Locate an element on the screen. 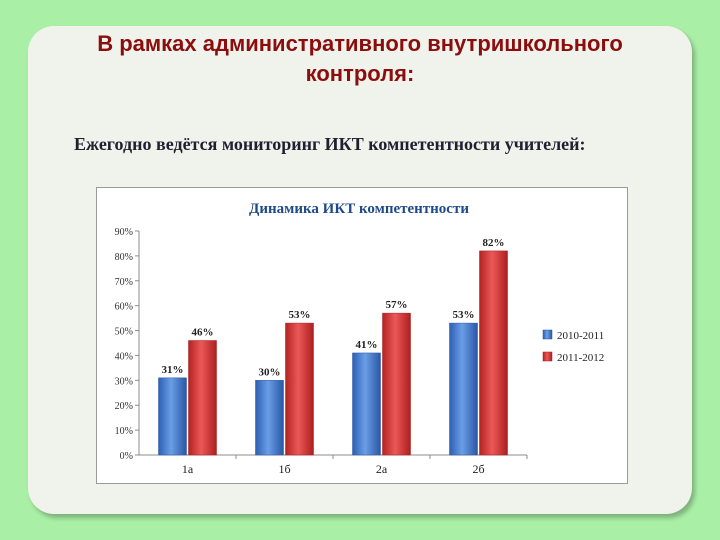 The width and height of the screenshot is (720, 540). y-tick-label: 10% is located at coordinates (124, 431).